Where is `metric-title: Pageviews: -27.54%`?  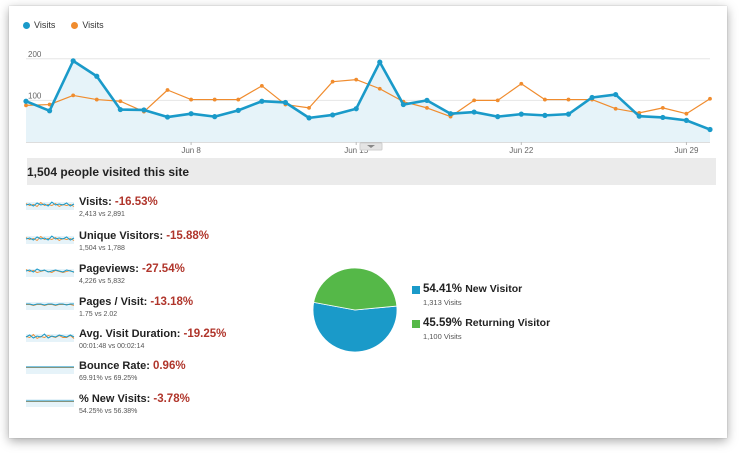 metric-title: Pageviews: -27.54% is located at coordinates (132, 269).